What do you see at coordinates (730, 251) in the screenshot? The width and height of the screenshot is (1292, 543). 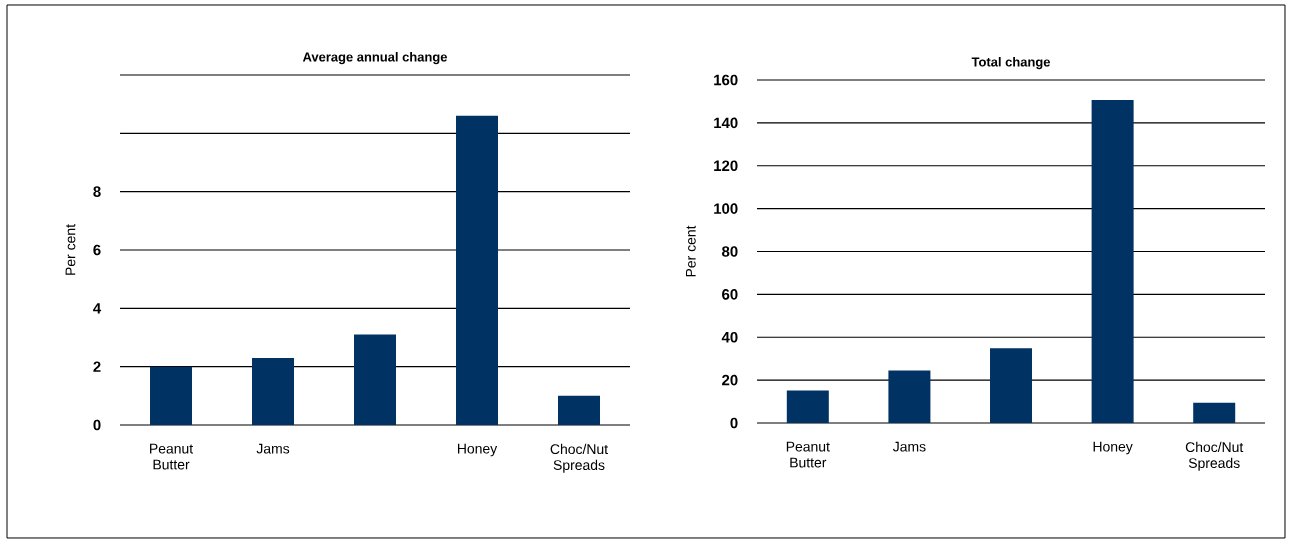 I see `y-tick-label: 80` at bounding box center [730, 251].